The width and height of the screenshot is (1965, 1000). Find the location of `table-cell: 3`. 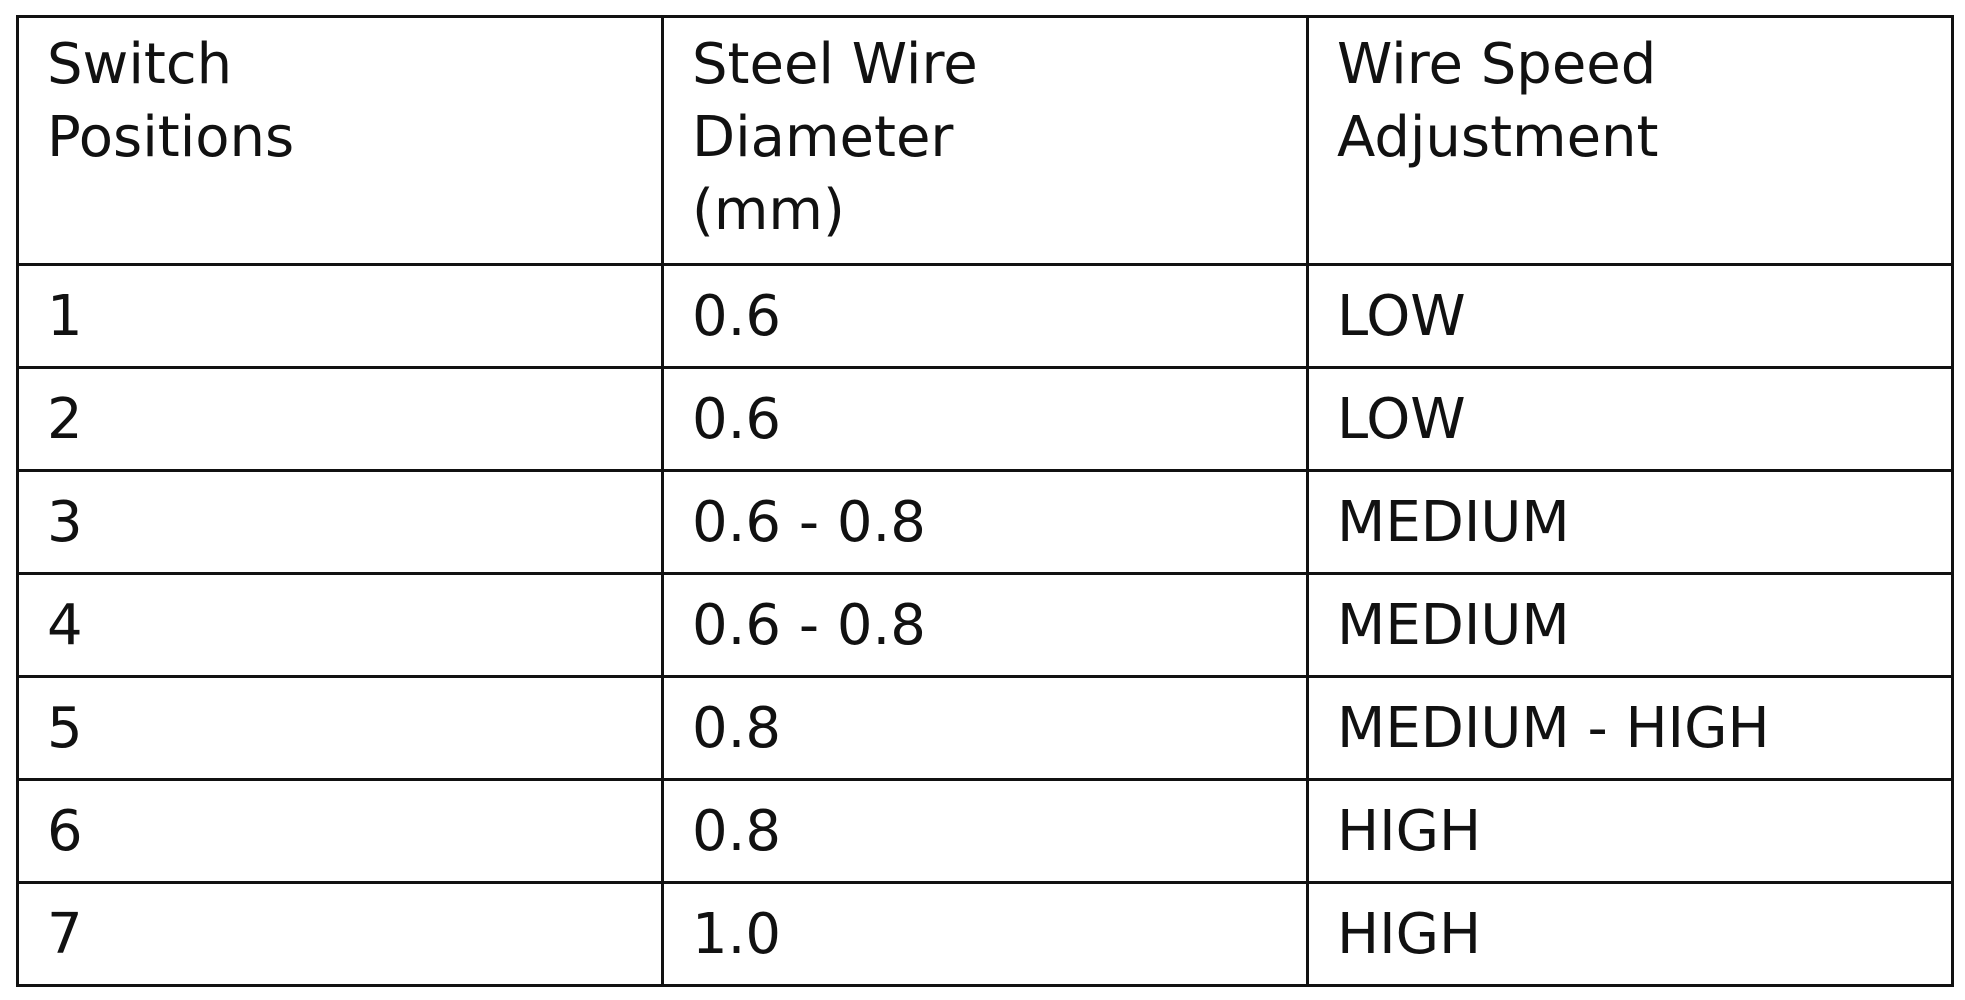

table-cell: 3 is located at coordinates (340, 522).